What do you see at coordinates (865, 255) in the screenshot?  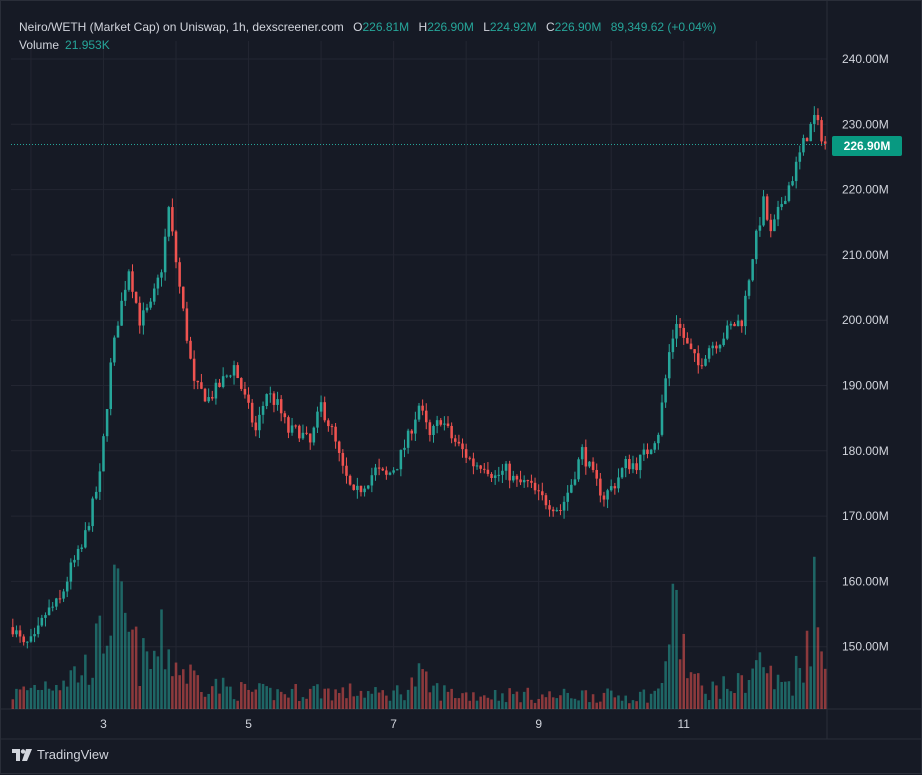 I see `y-tick-label: 210.00M` at bounding box center [865, 255].